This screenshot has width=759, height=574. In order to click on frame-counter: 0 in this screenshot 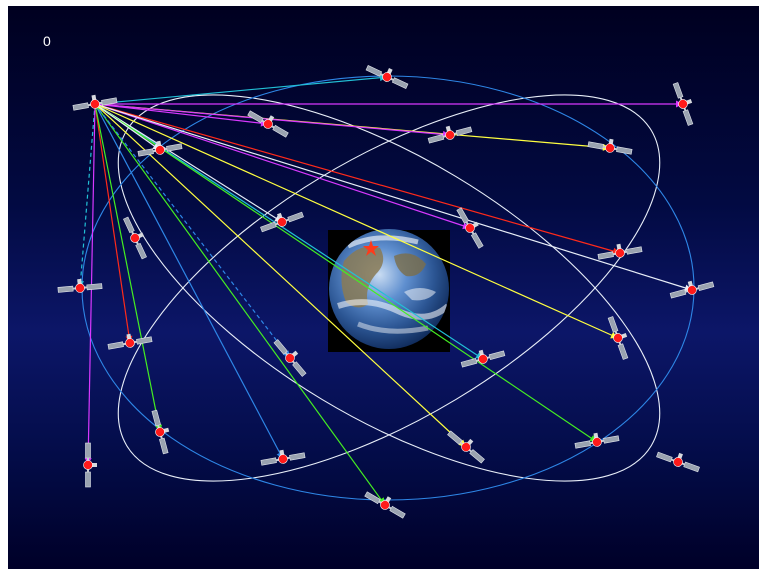, I will do `click(47, 41)`.